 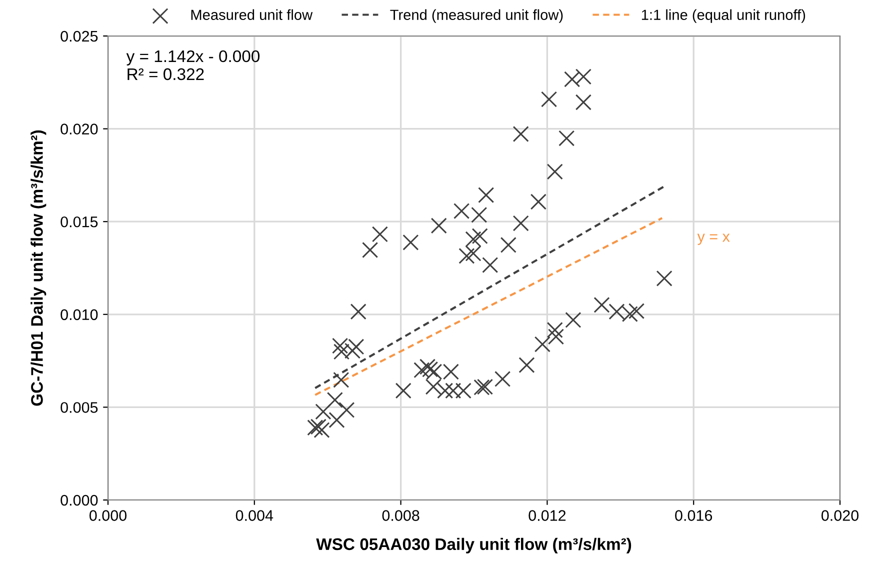 What do you see at coordinates (476, 16) in the screenshot?
I see `legend-label: Trend (measured unit flow)` at bounding box center [476, 16].